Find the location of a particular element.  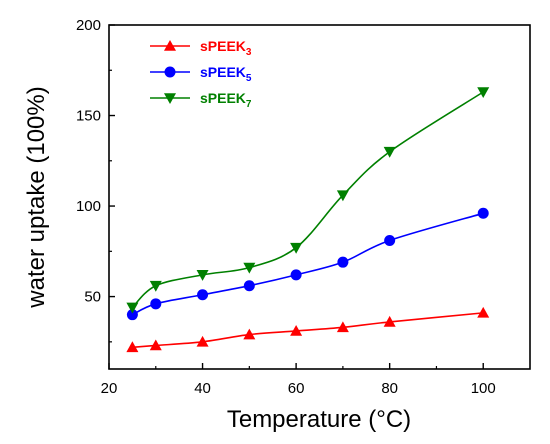

legend-label: sPEEK3 is located at coordinates (226, 48).